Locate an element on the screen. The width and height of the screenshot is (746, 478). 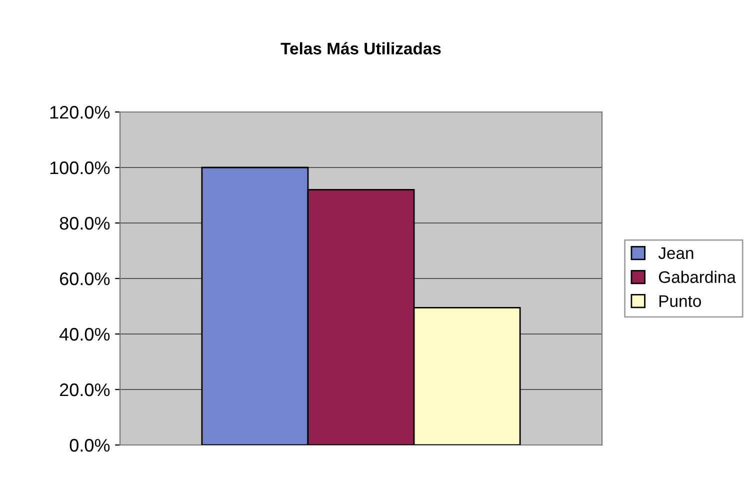
chart-title: Telas Más Utilizadas is located at coordinates (360, 48).